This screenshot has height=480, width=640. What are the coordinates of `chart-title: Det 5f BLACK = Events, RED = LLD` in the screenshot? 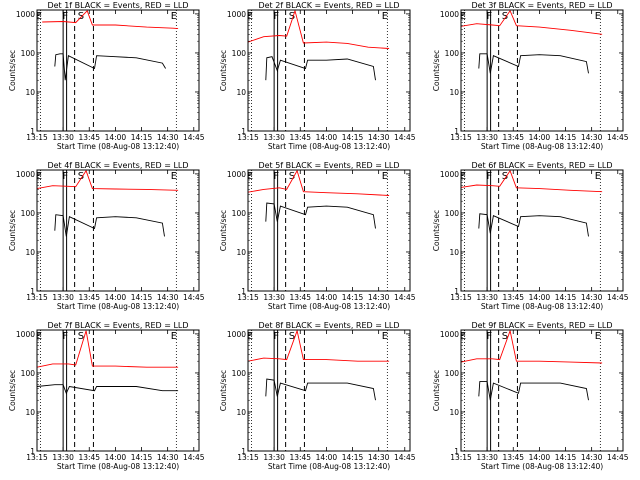 It's located at (328, 165).